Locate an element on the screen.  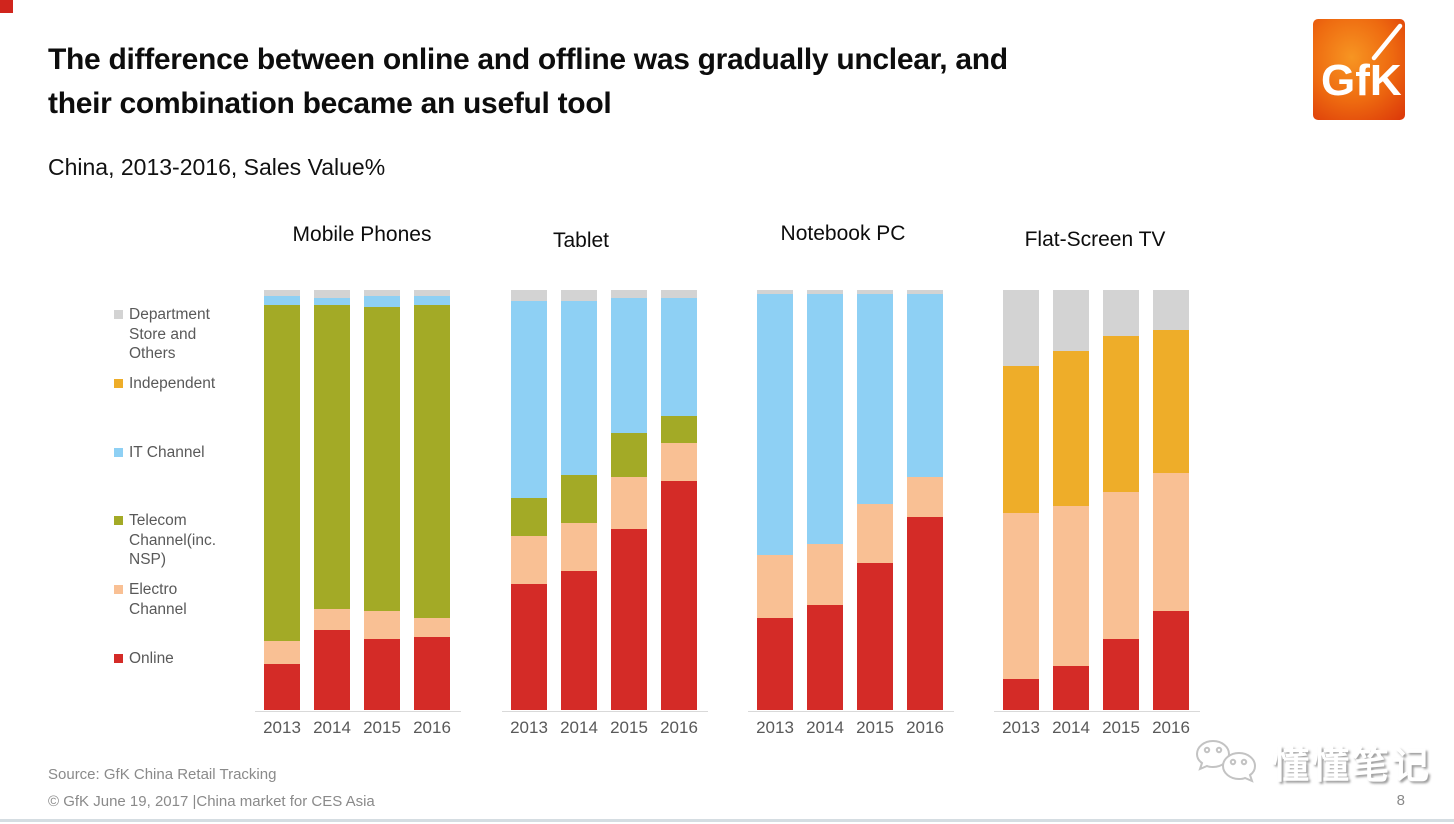
title-line-2: their combination became an useful tool is located at coordinates (330, 103).